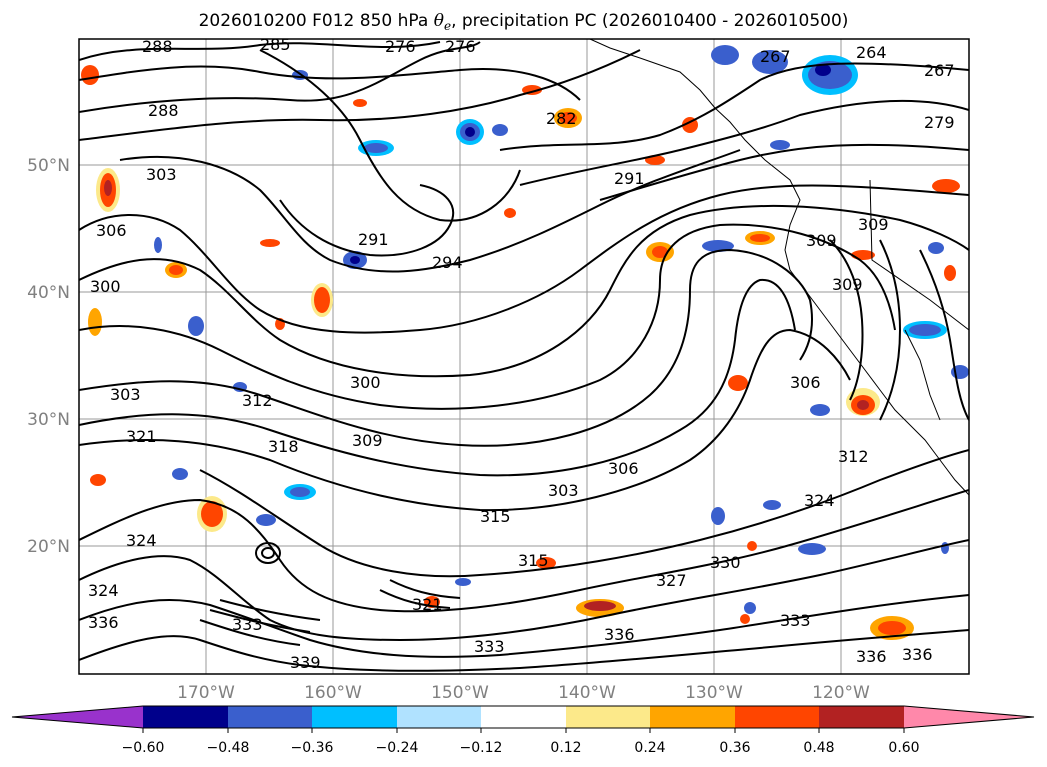 The width and height of the screenshot is (1047, 767). Describe the element at coordinates (871, 52) in the screenshot. I see `contour-label: 264` at that location.